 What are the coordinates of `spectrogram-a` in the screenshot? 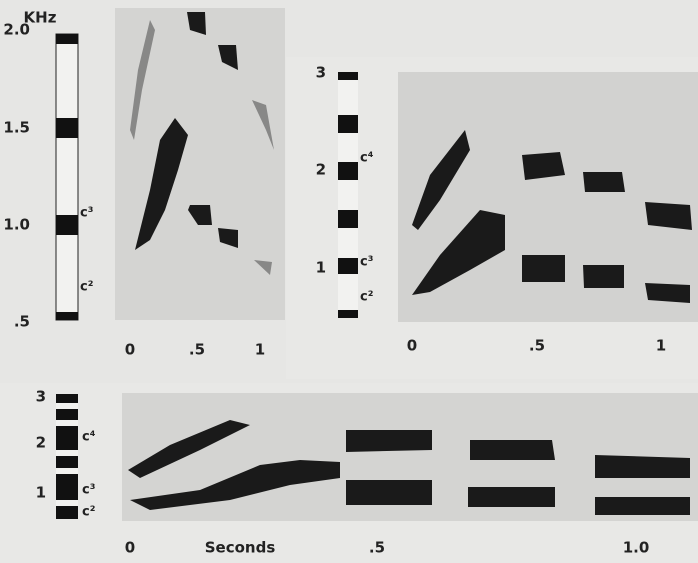 It's located at (200, 164).